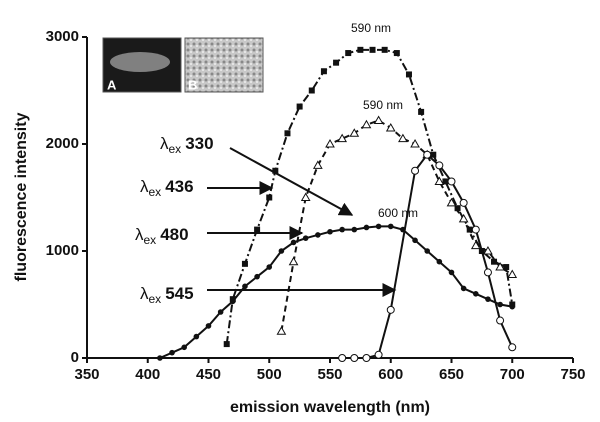 Image resolution: width=600 pixels, height=422 pixels. Describe the element at coordinates (179, 186) in the screenshot. I see `label-value: 436` at that location.